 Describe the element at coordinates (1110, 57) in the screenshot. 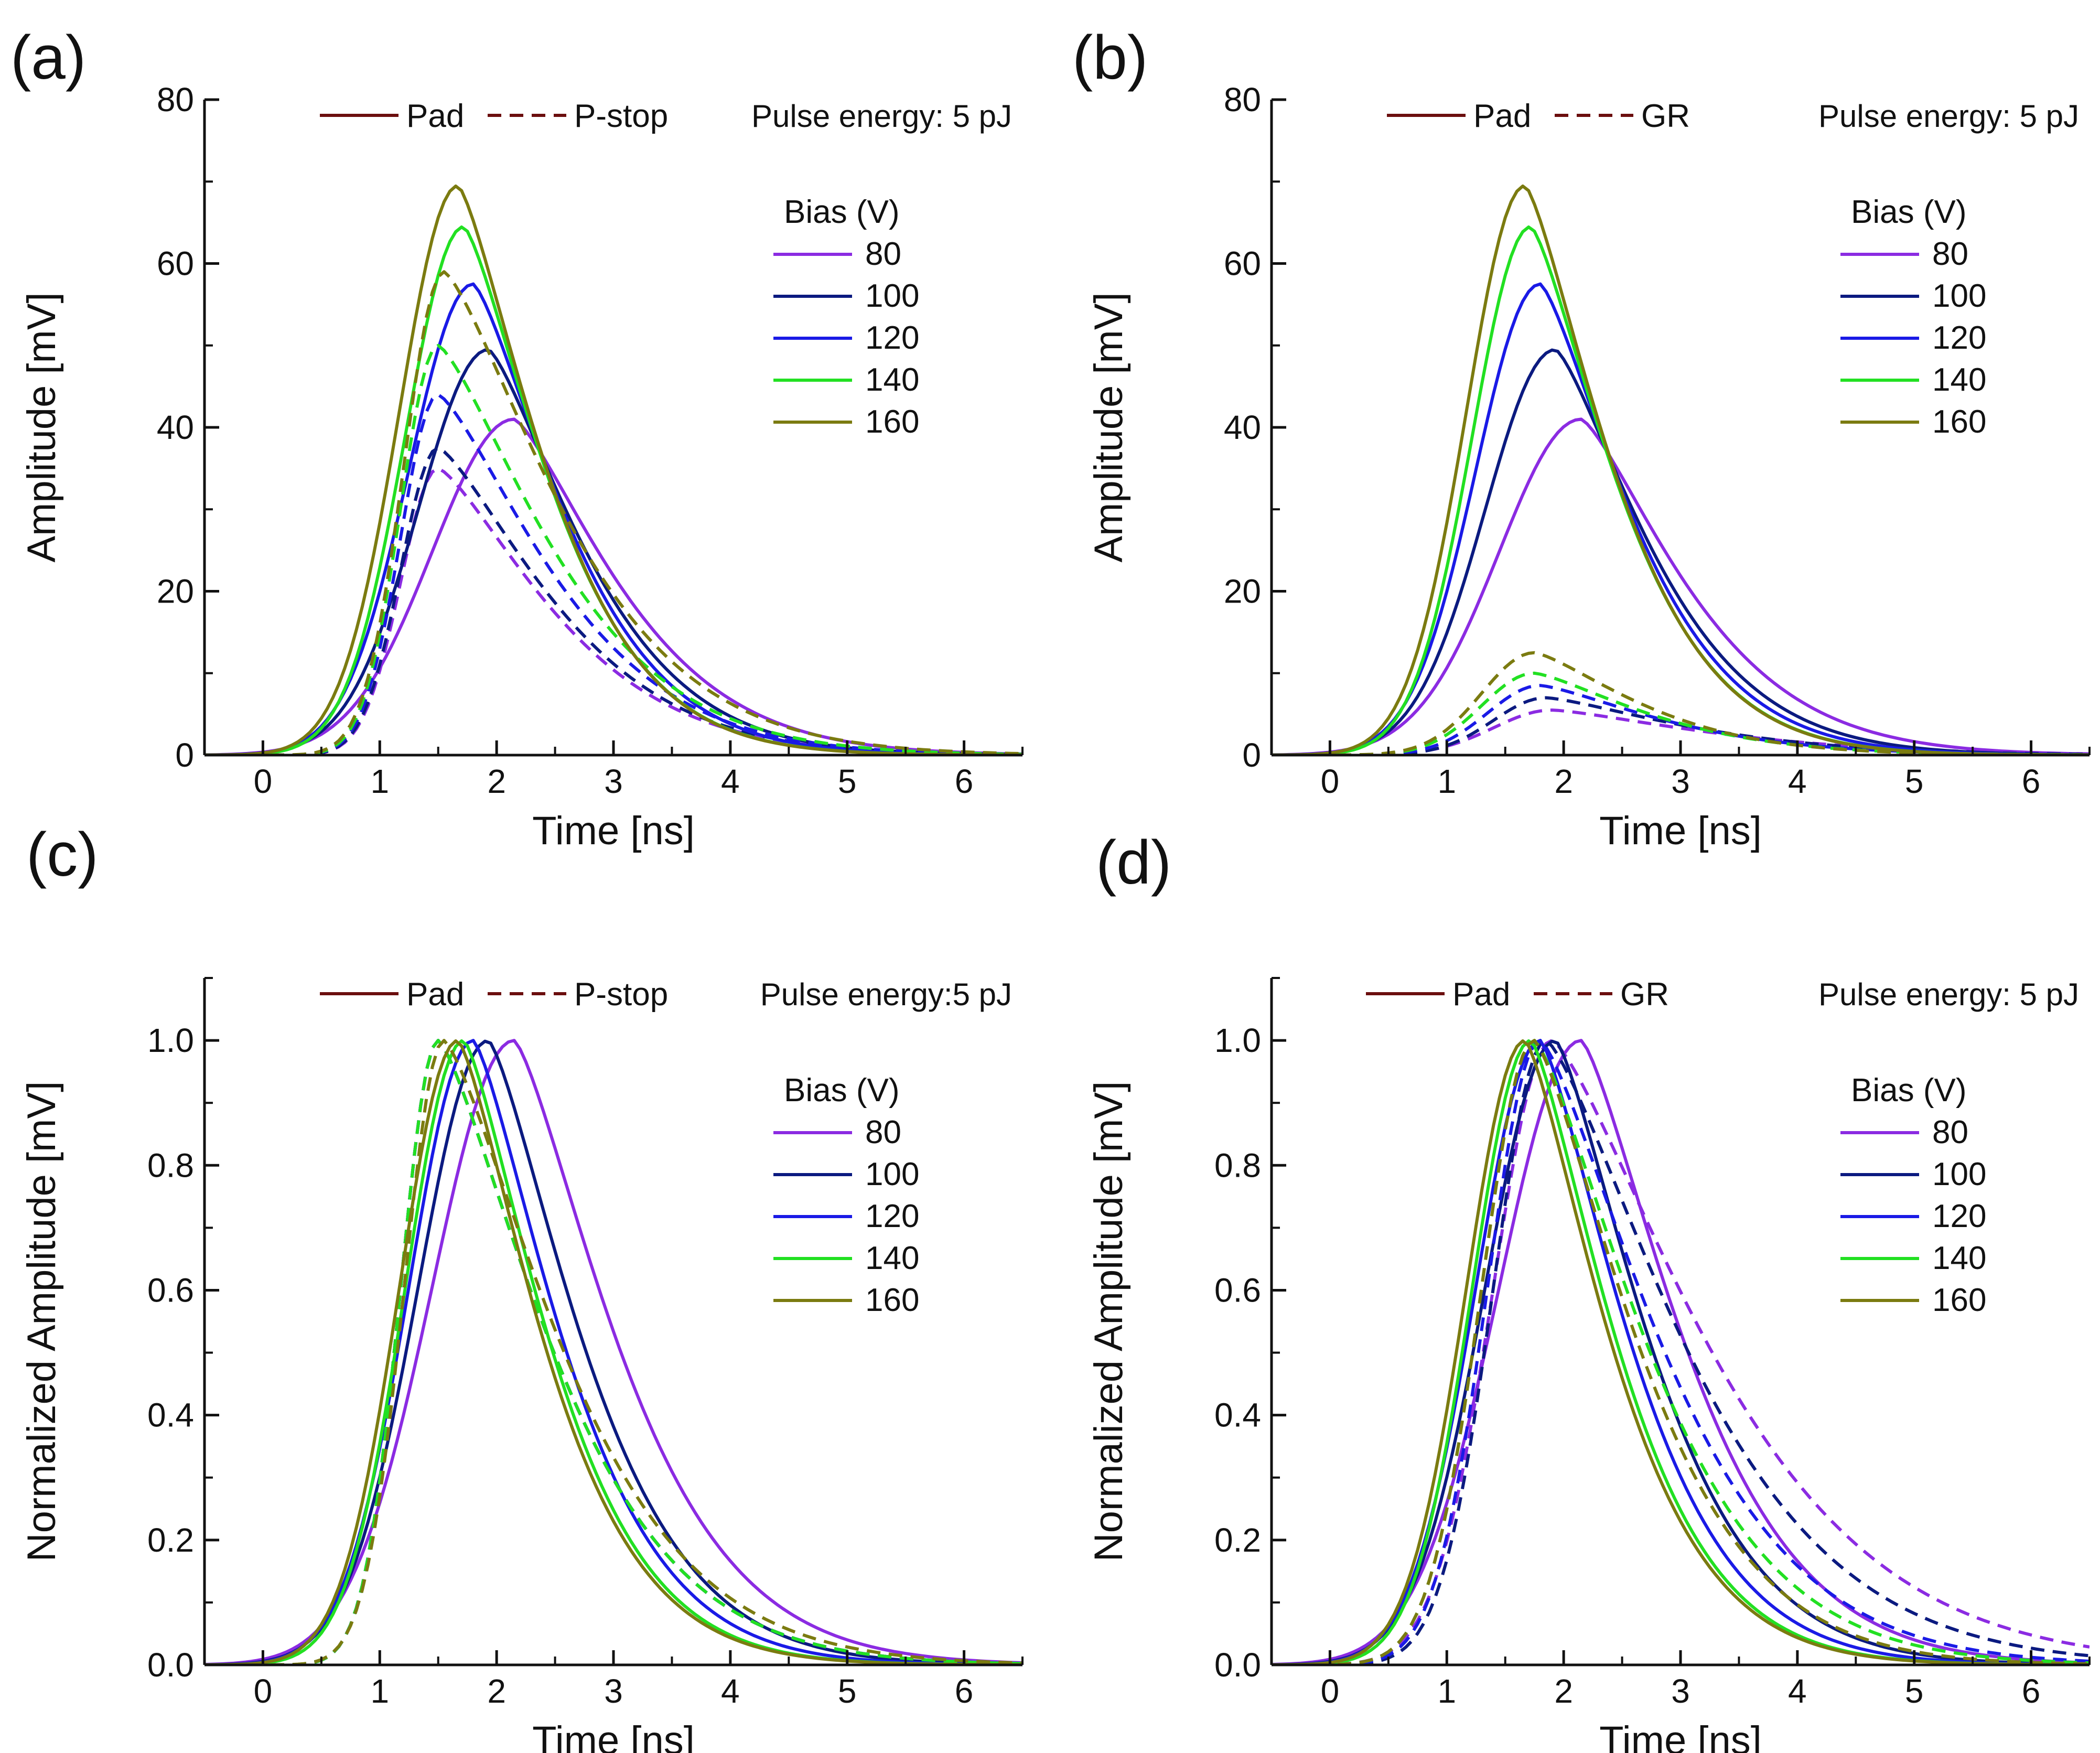

I see `panel-label: (b)` at that location.